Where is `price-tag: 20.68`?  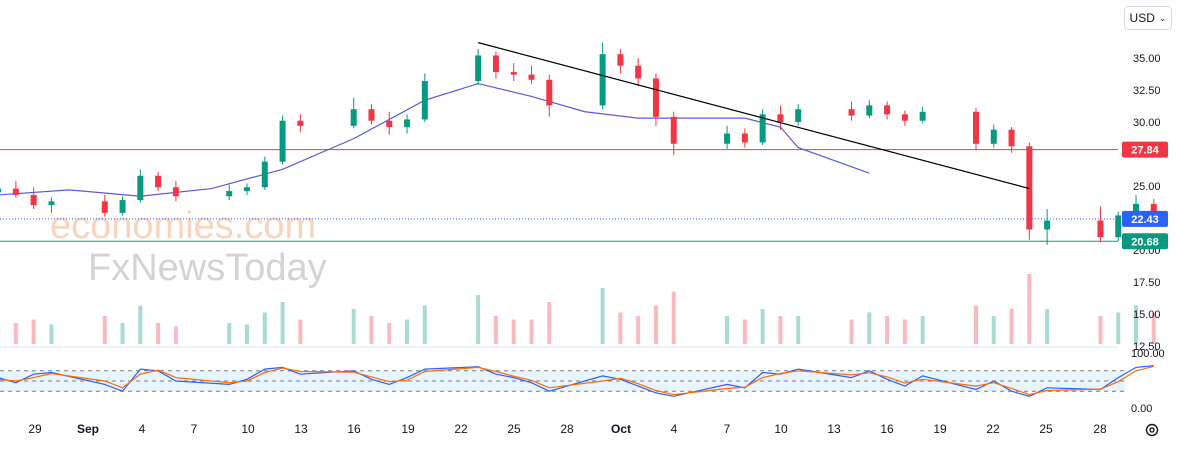
price-tag: 20.68 is located at coordinates (1145, 241).